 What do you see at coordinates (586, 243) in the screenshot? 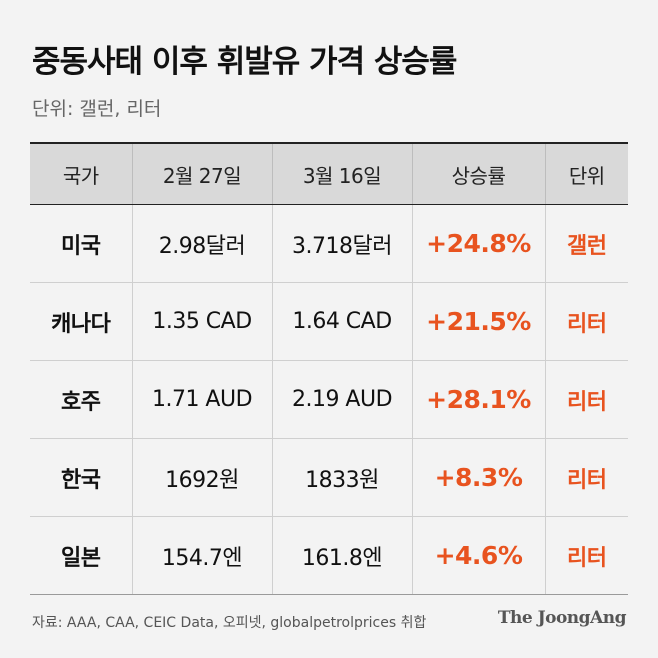
I see `unit-cell: 갤런` at bounding box center [586, 243].